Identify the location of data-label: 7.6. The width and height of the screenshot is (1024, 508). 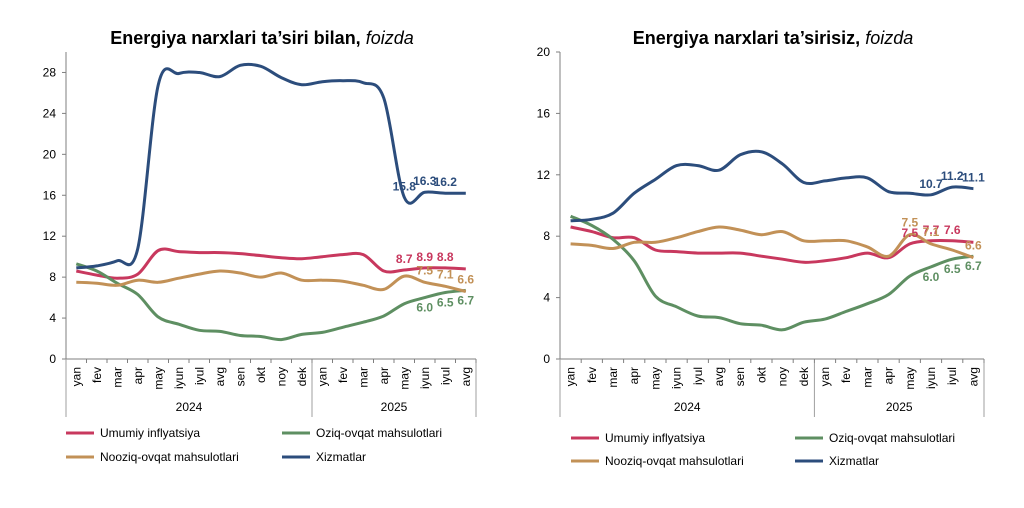
(952, 230).